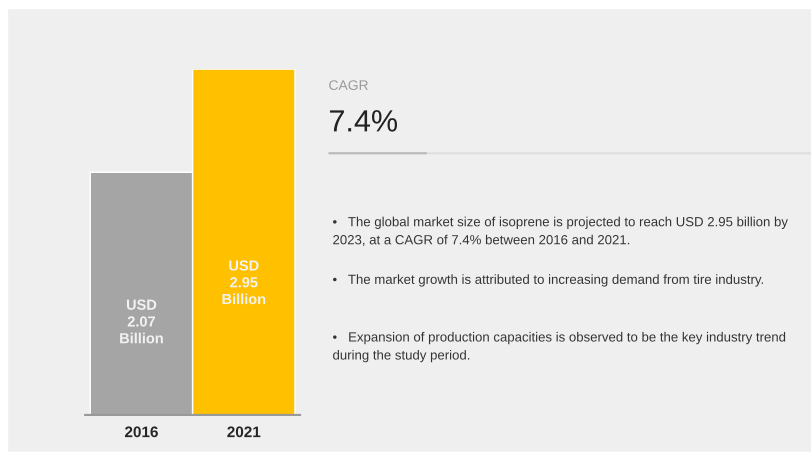 The image size is (811, 461). I want to click on x-tick-label: 2021, so click(243, 432).